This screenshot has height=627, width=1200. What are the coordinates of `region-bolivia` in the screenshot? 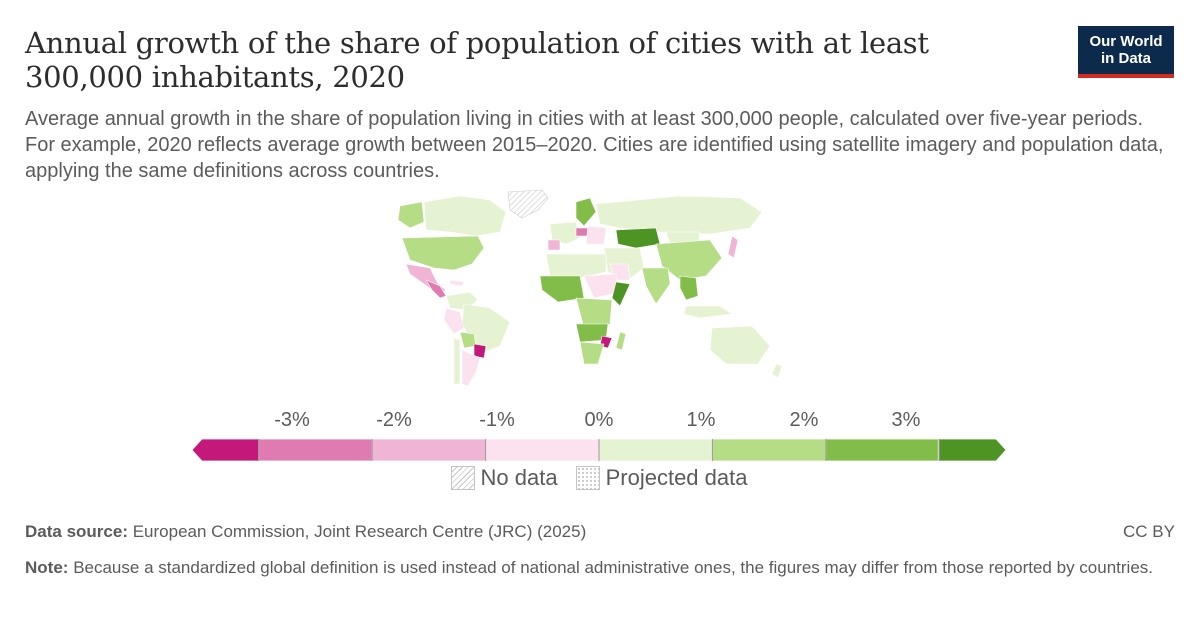 It's located at (468, 340).